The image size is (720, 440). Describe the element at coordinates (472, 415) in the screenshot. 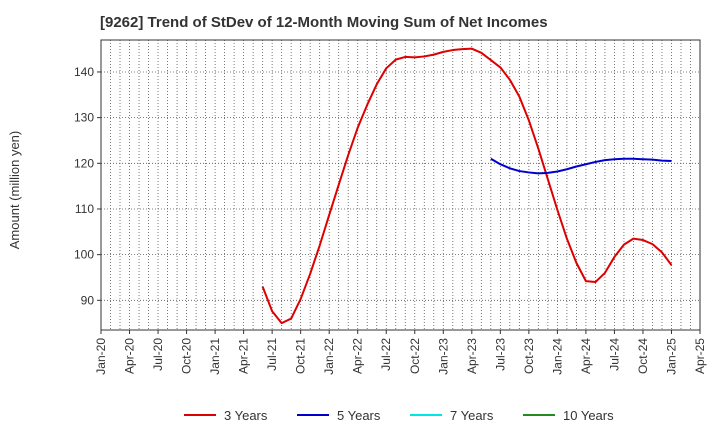

I see `legend-label-7-years: 7 Years` at that location.